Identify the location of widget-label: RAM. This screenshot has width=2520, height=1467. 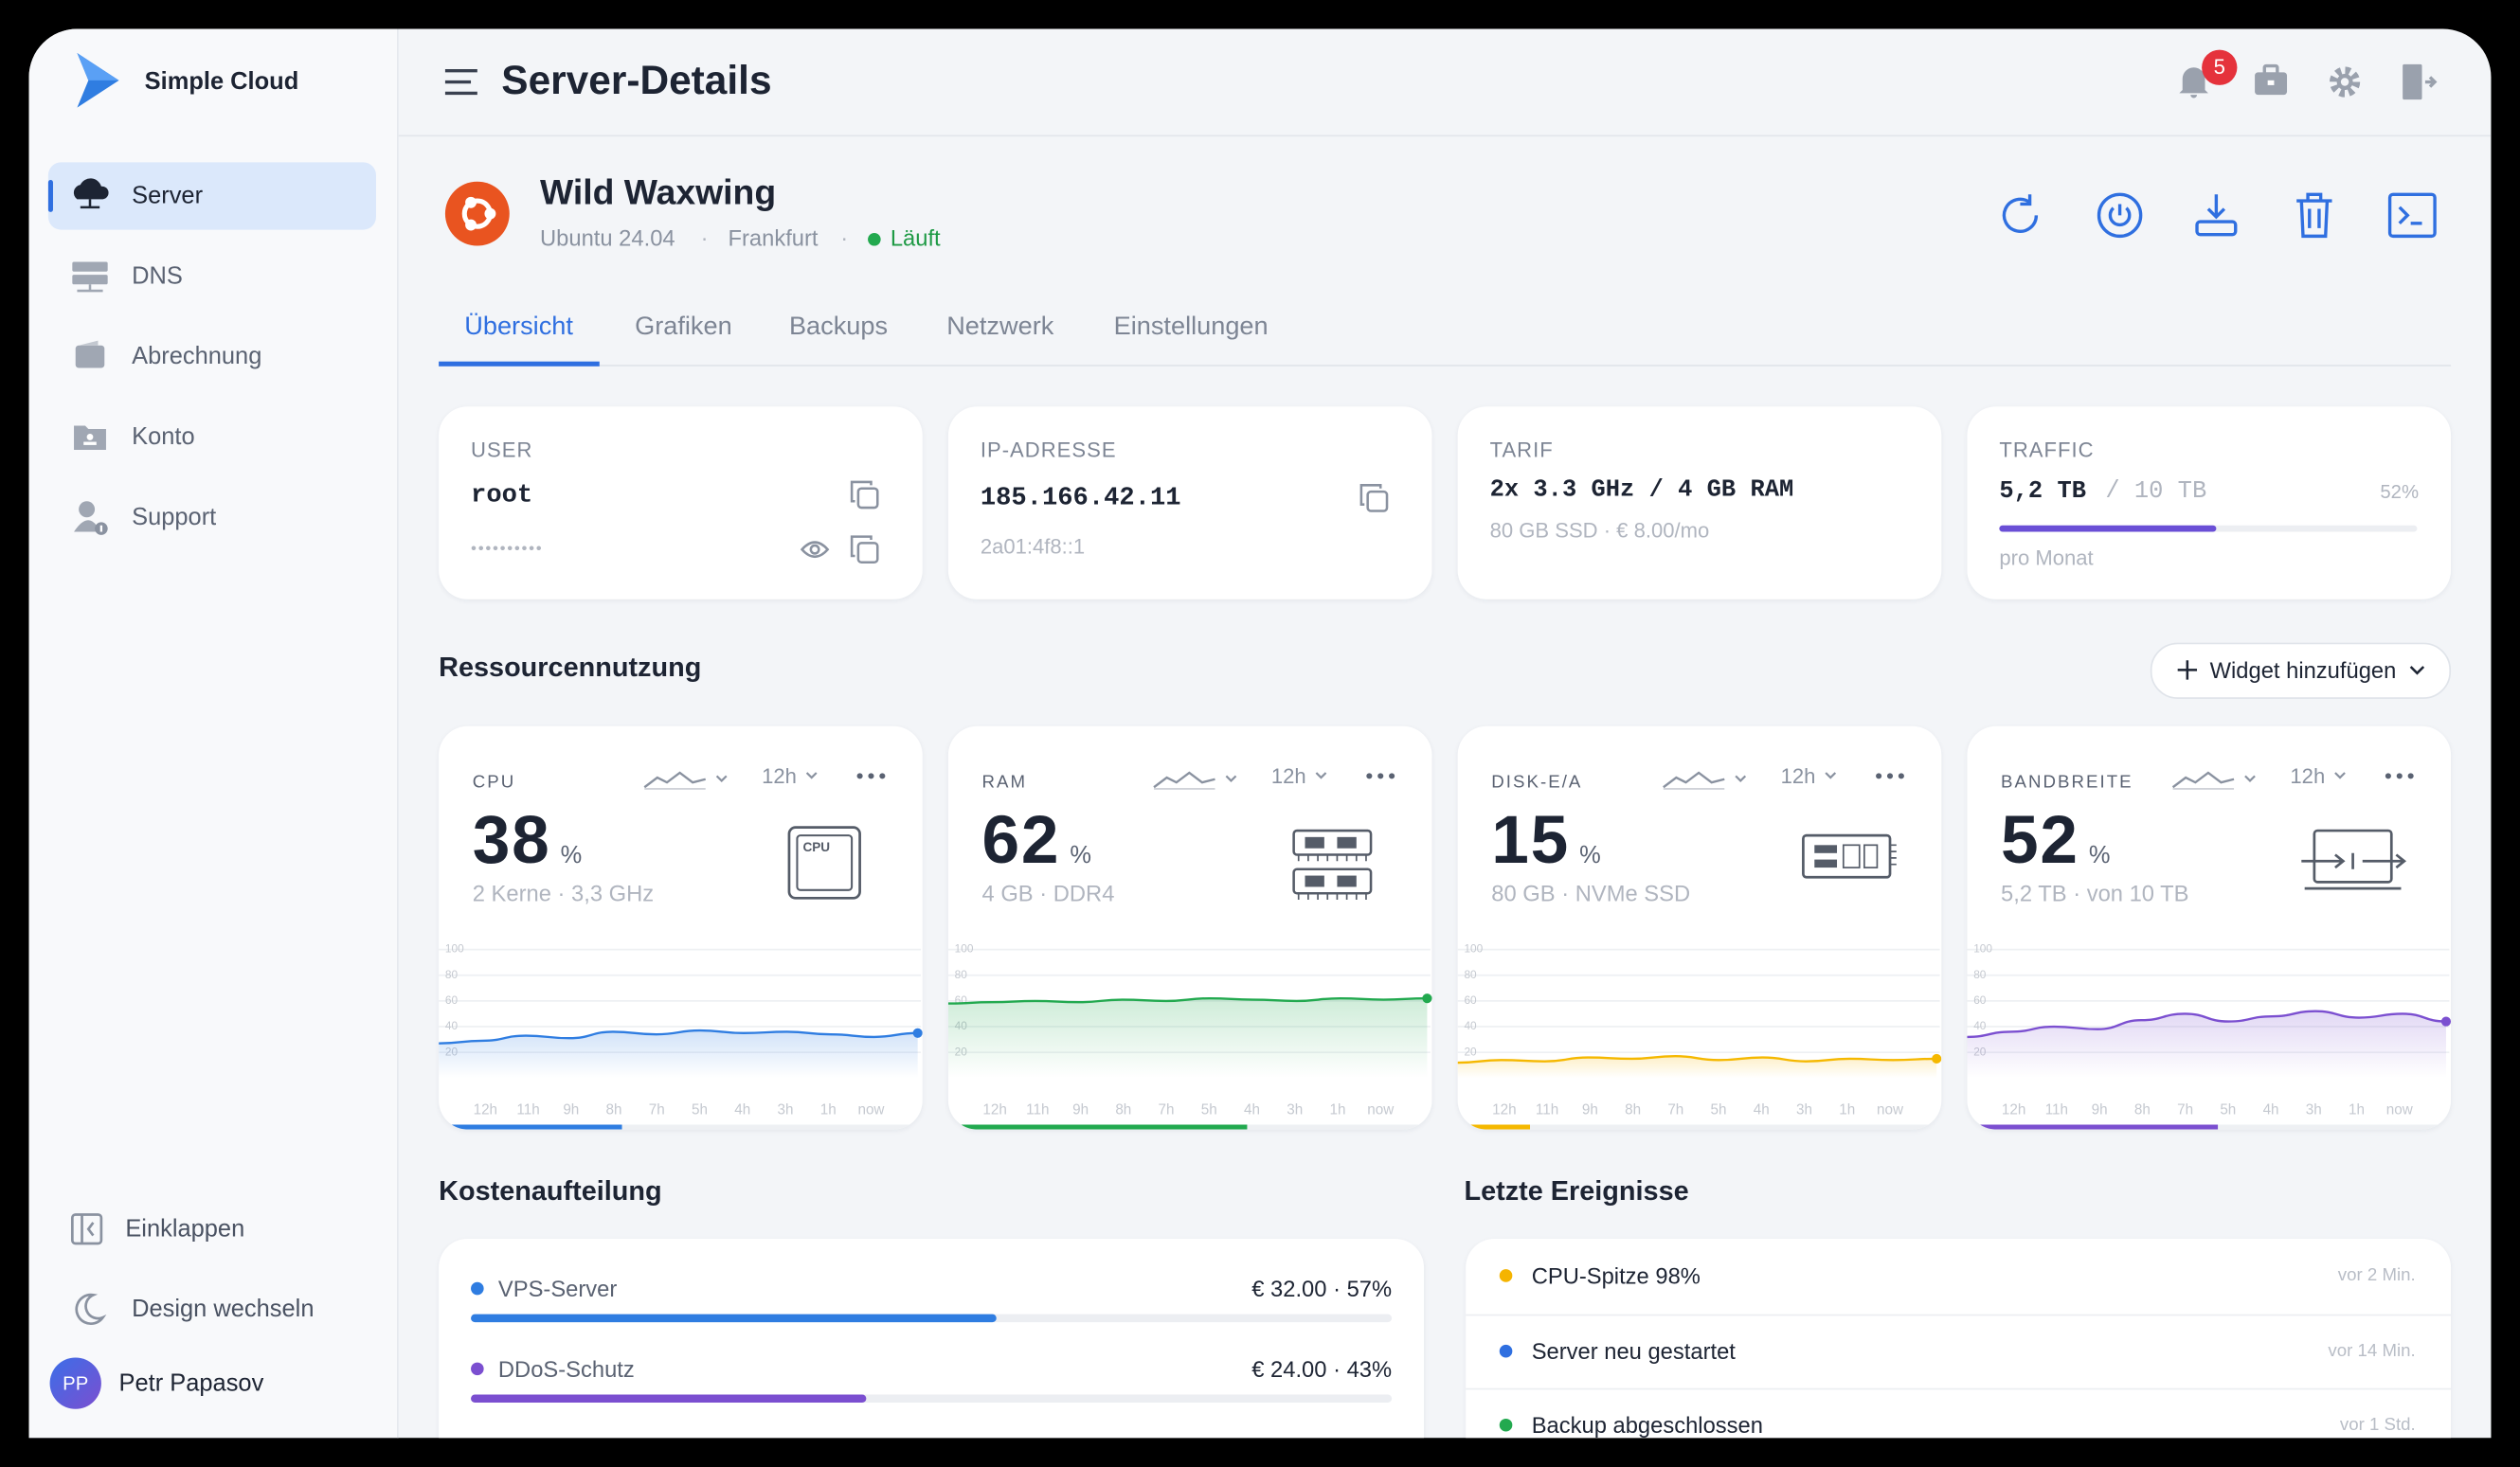
(1004, 782).